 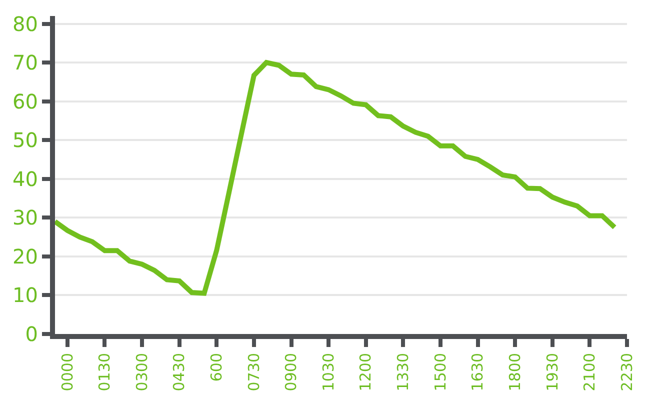 I want to click on x-tick-label: 600, so click(x=217, y=367).